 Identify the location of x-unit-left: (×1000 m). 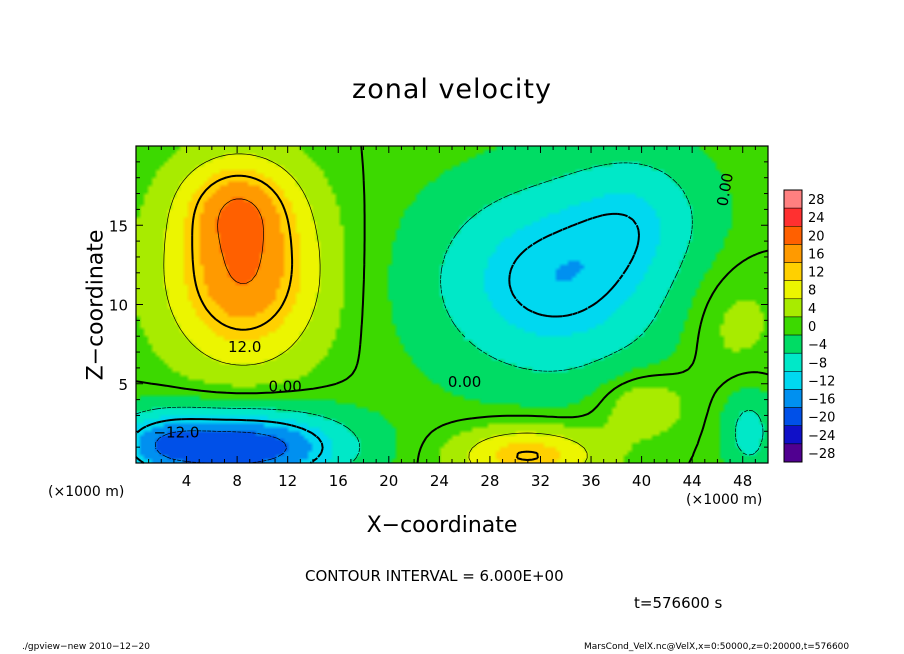
(86, 492).